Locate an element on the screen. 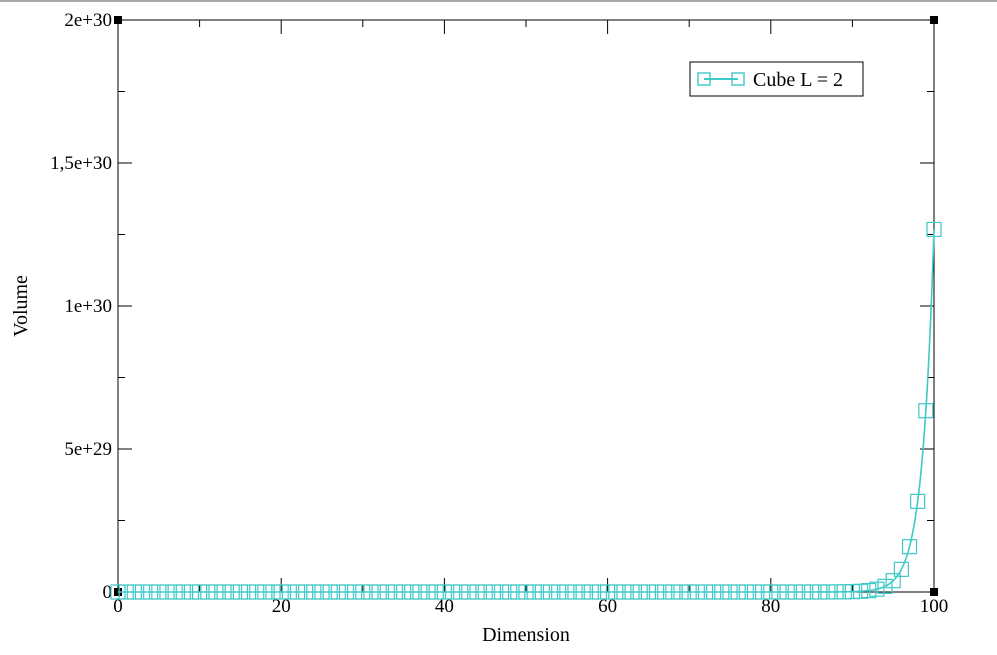 Image resolution: width=997 pixels, height=655 pixels. y-axis-title: Volume is located at coordinates (21, 306).